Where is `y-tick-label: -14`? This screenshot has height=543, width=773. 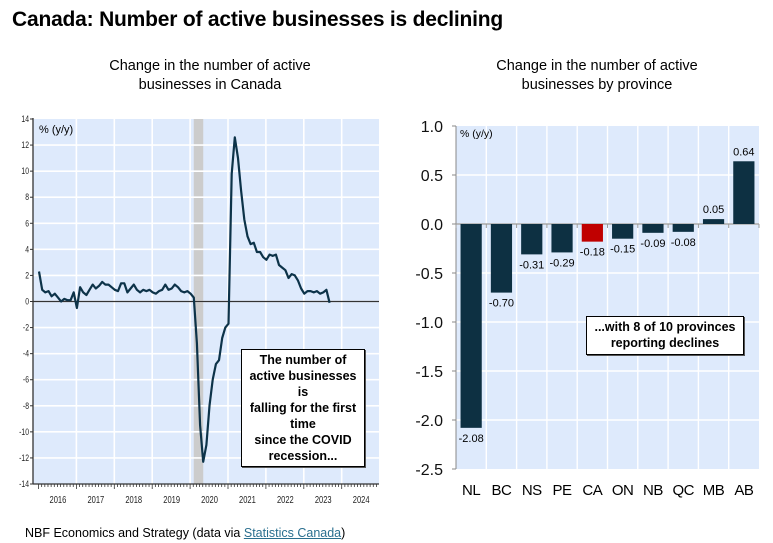
y-tick-label: -14 is located at coordinates (24, 484).